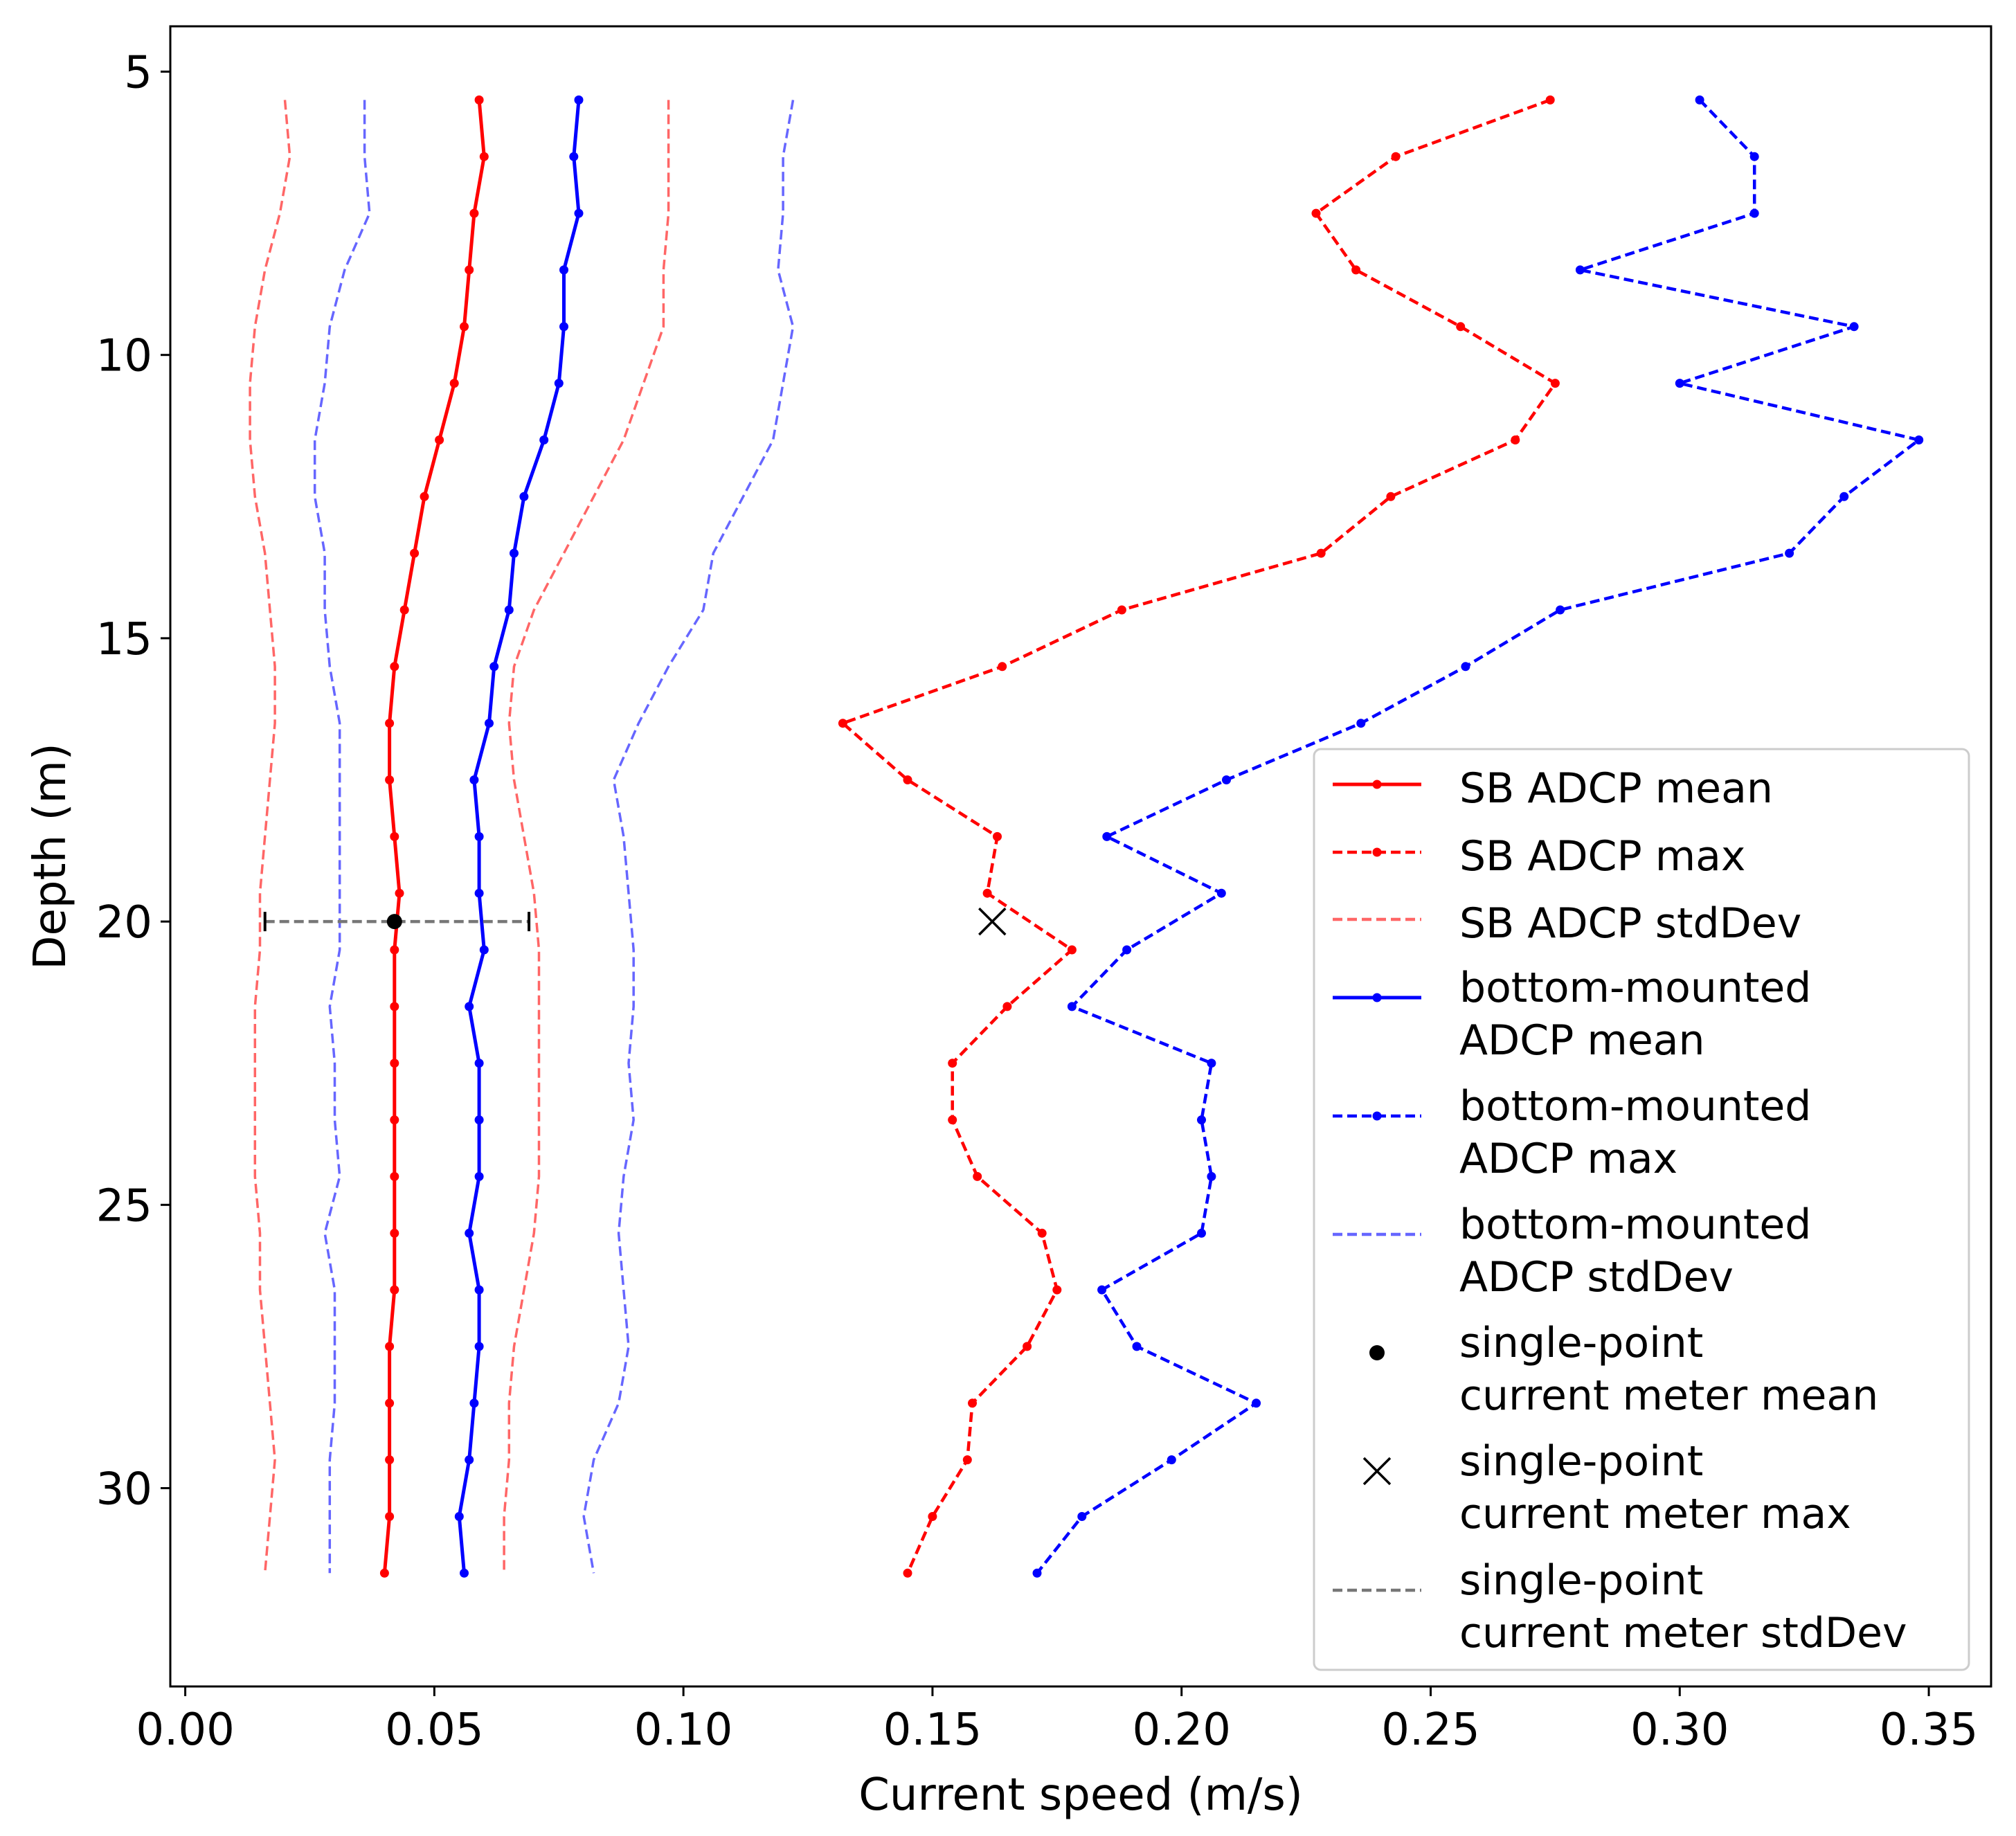  What do you see at coordinates (1568, 1159) in the screenshot?
I see `legend-label: ADCP max` at bounding box center [1568, 1159].